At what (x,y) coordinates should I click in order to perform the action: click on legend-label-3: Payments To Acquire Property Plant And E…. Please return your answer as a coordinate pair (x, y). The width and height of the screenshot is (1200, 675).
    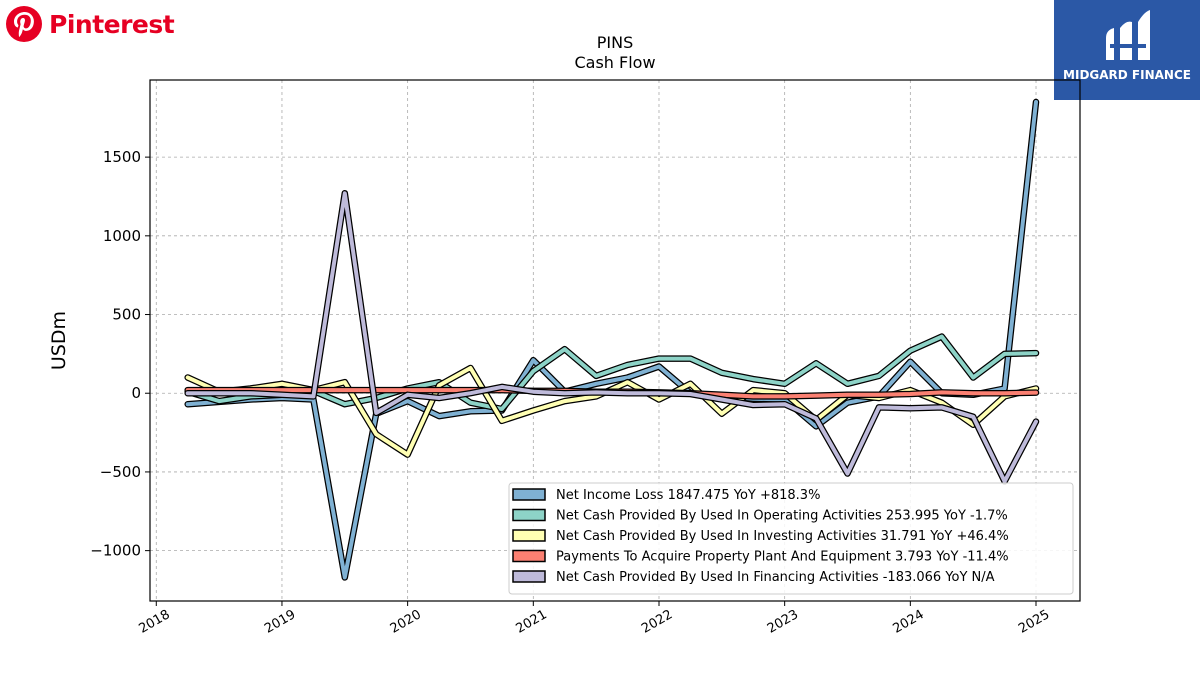
    Looking at the image, I should click on (782, 557).